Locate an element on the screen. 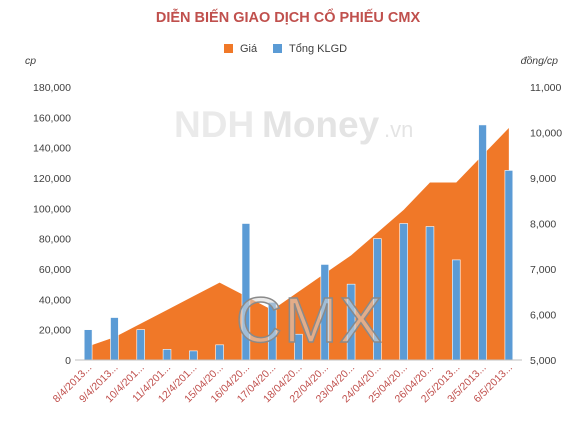  watermark-money: Money is located at coordinates (321, 124).